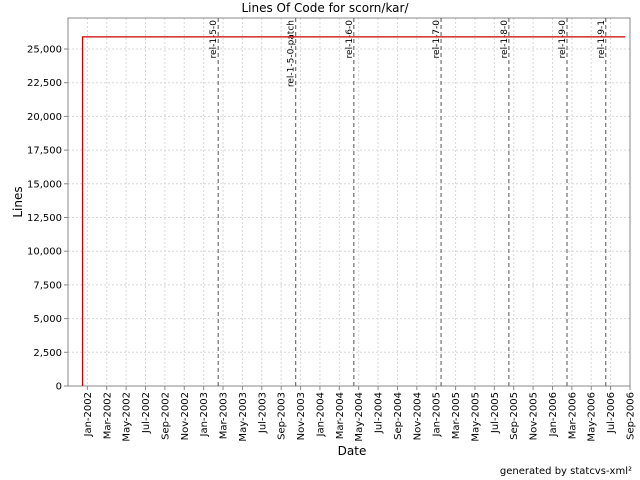  Describe the element at coordinates (44, 50) in the screenshot. I see `y-tick-label: 25,000` at that location.